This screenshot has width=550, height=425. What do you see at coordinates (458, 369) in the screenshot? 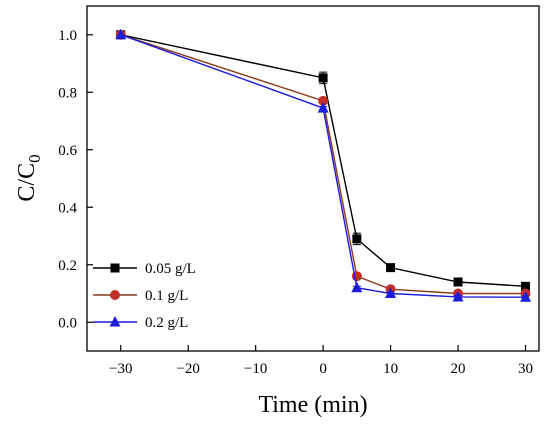
I see `x-tick-label: 20` at bounding box center [458, 369].